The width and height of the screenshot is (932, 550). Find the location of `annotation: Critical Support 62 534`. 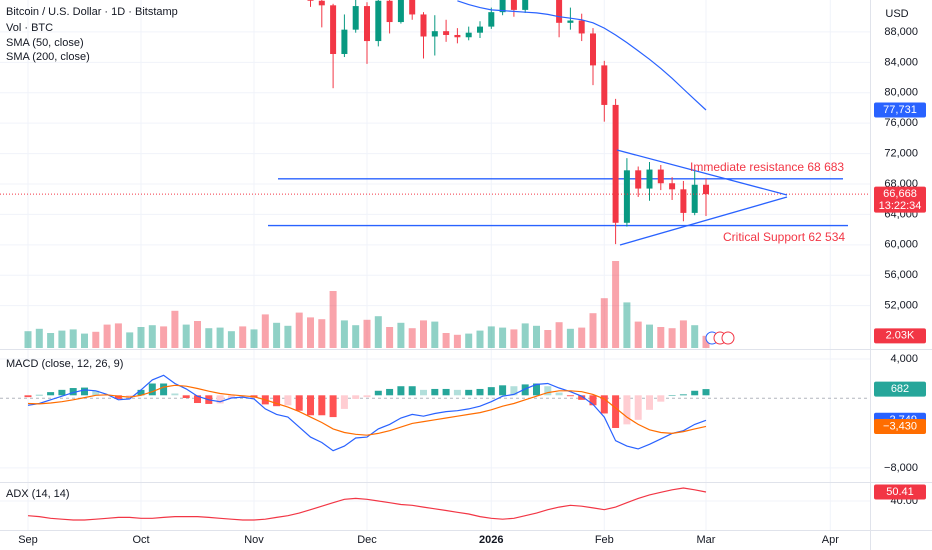

annotation: Critical Support 62 534 is located at coordinates (784, 237).